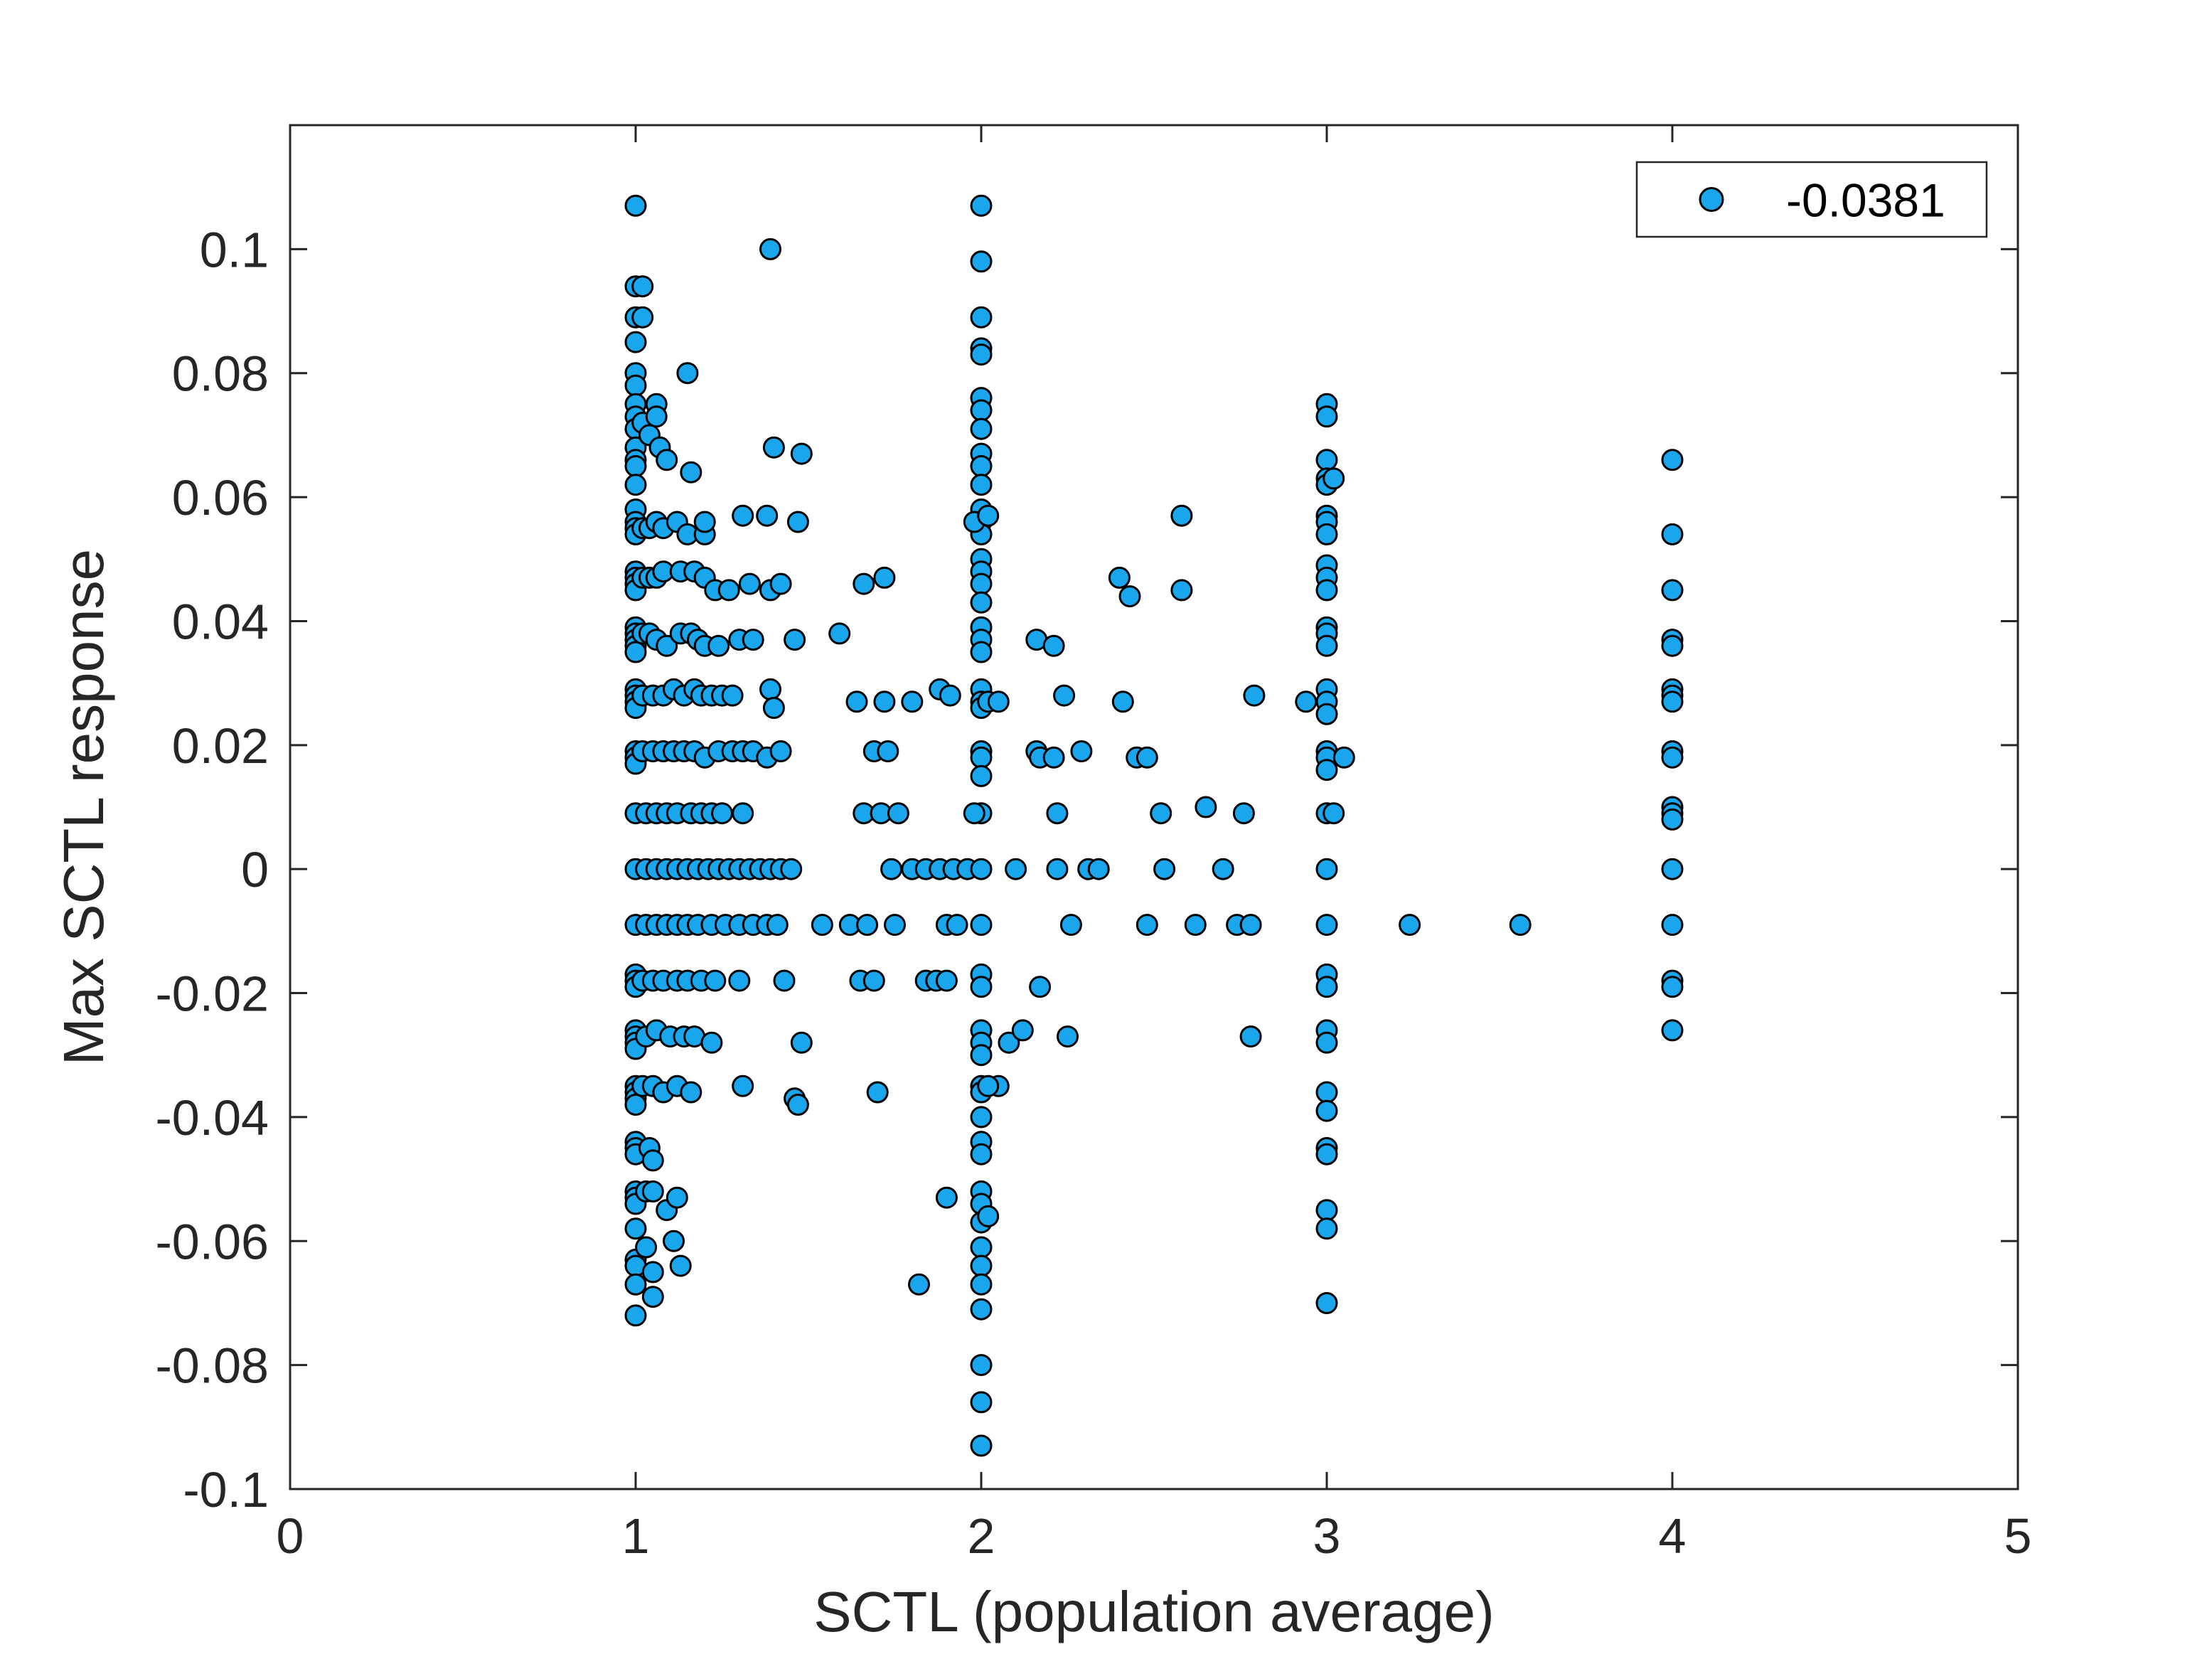  I want to click on y-tick-label: 0, so click(255, 869).